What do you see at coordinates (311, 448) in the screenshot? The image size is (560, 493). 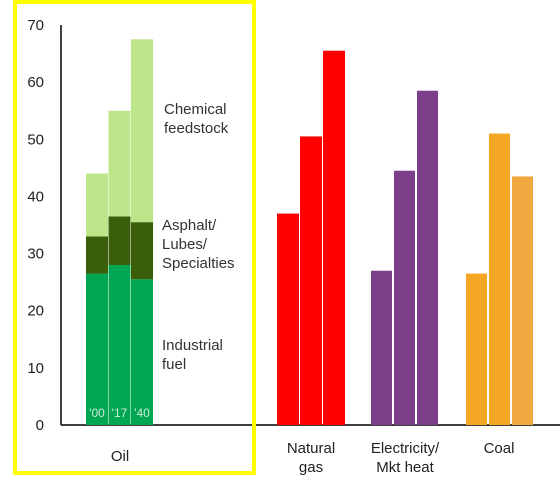 I see `group-label: Natural` at bounding box center [311, 448].